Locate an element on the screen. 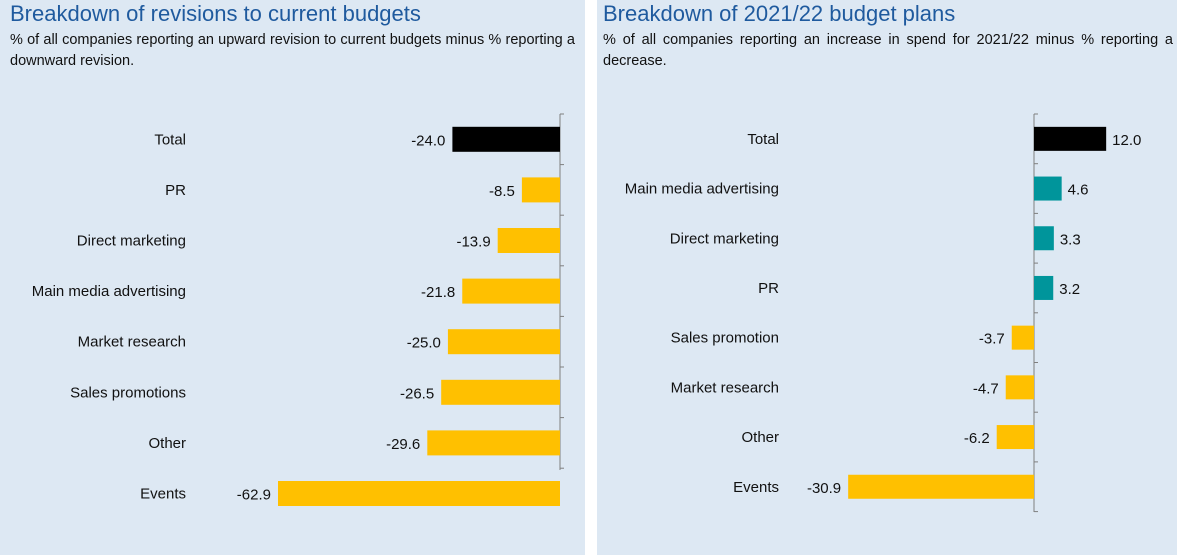 Image resolution: width=1177 pixels, height=555 pixels. data-label: 12.0 is located at coordinates (1126, 140).